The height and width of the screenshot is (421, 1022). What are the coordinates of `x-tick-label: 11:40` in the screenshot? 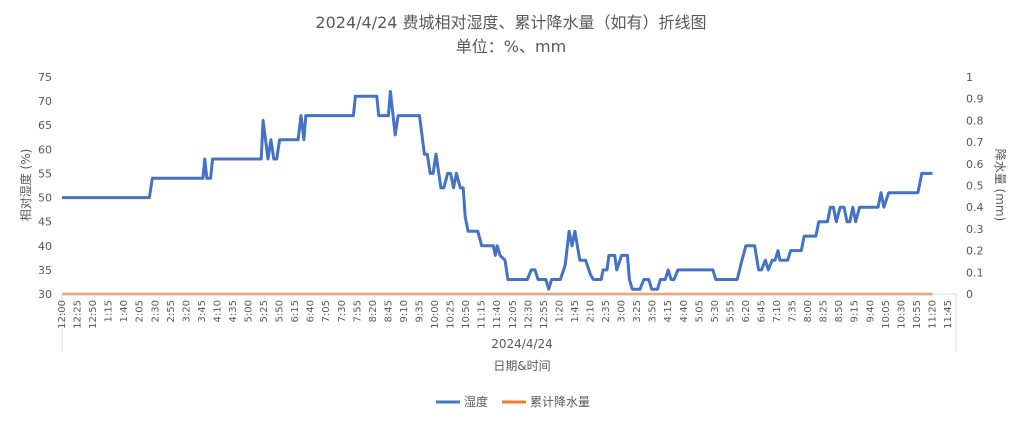 It's located at (497, 314).